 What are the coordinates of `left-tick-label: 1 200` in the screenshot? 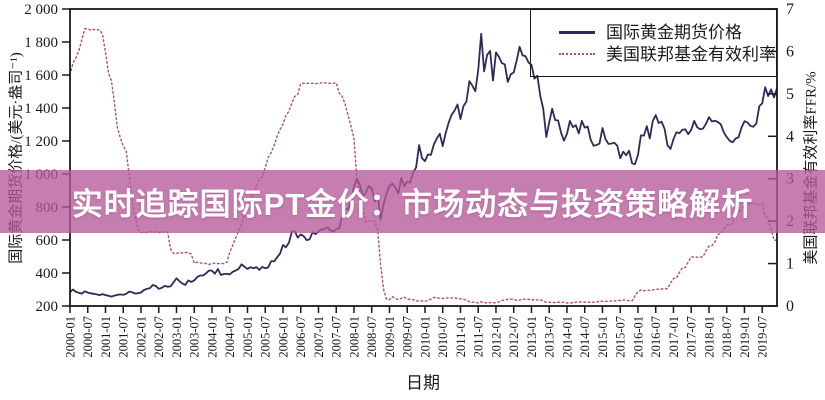 It's located at (41, 142).